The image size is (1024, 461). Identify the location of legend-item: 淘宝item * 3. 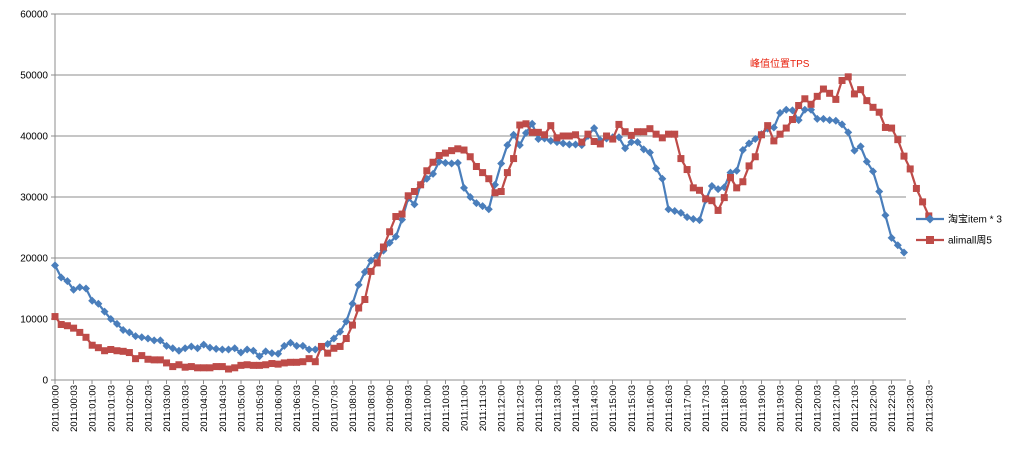
(959, 219).